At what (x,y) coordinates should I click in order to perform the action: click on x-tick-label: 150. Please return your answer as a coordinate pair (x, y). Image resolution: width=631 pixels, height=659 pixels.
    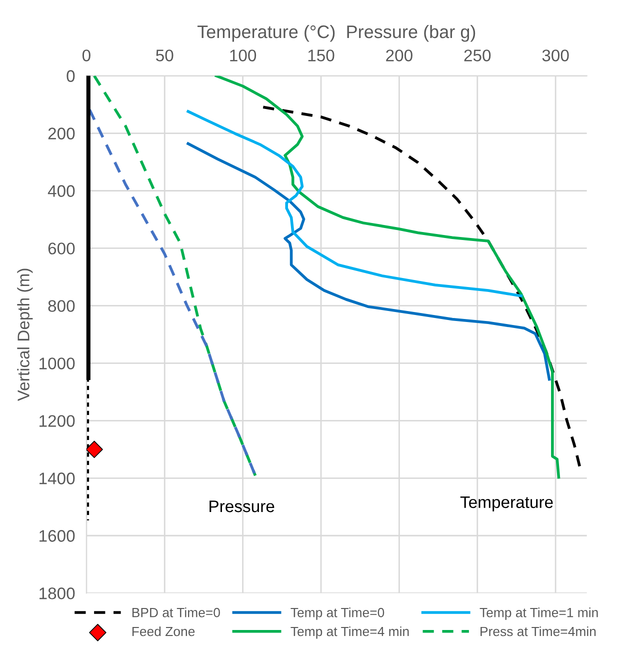
    Looking at the image, I should click on (321, 56).